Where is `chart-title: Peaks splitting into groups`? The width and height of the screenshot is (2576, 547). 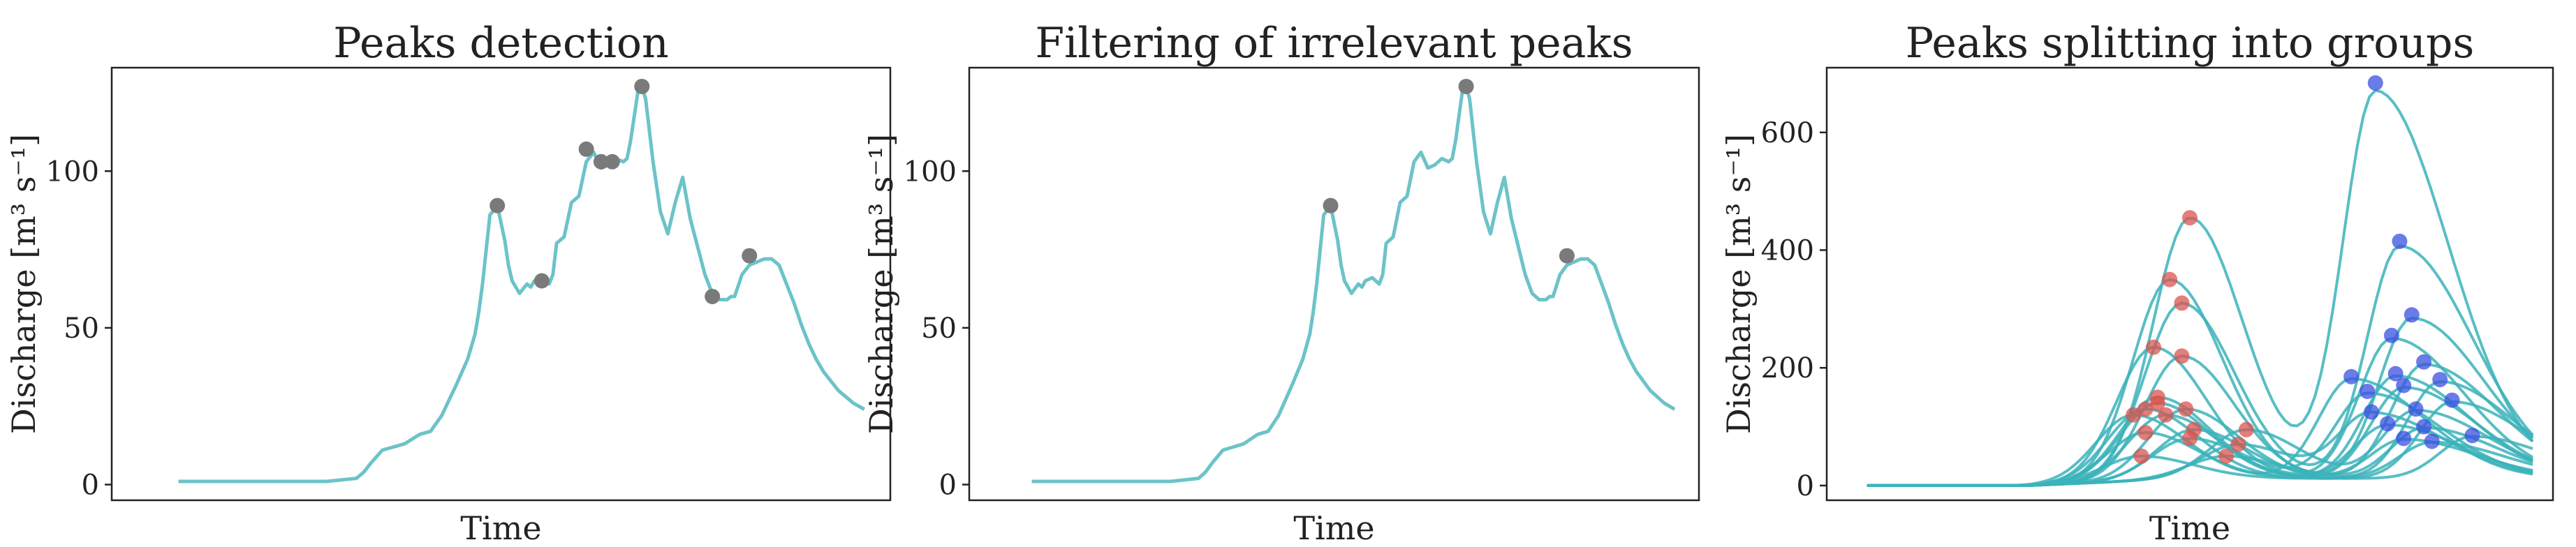
chart-title: Peaks splitting into groups is located at coordinates (2190, 43).